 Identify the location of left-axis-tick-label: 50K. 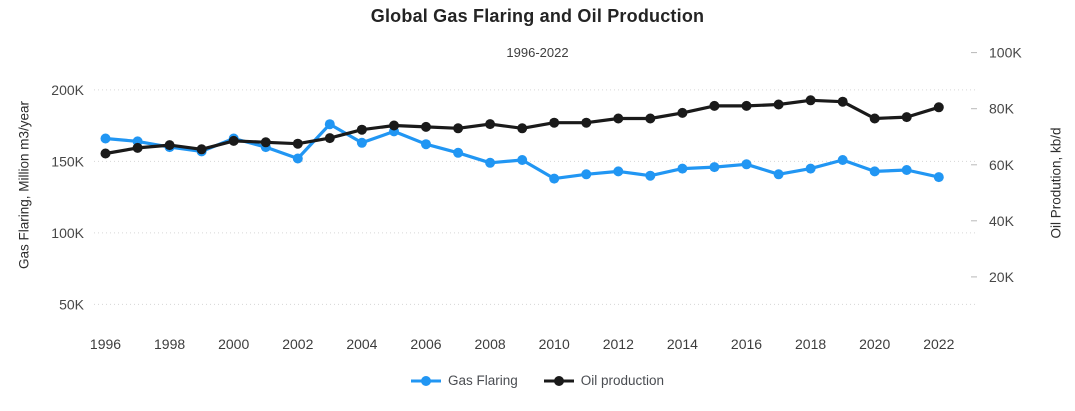
(72, 304).